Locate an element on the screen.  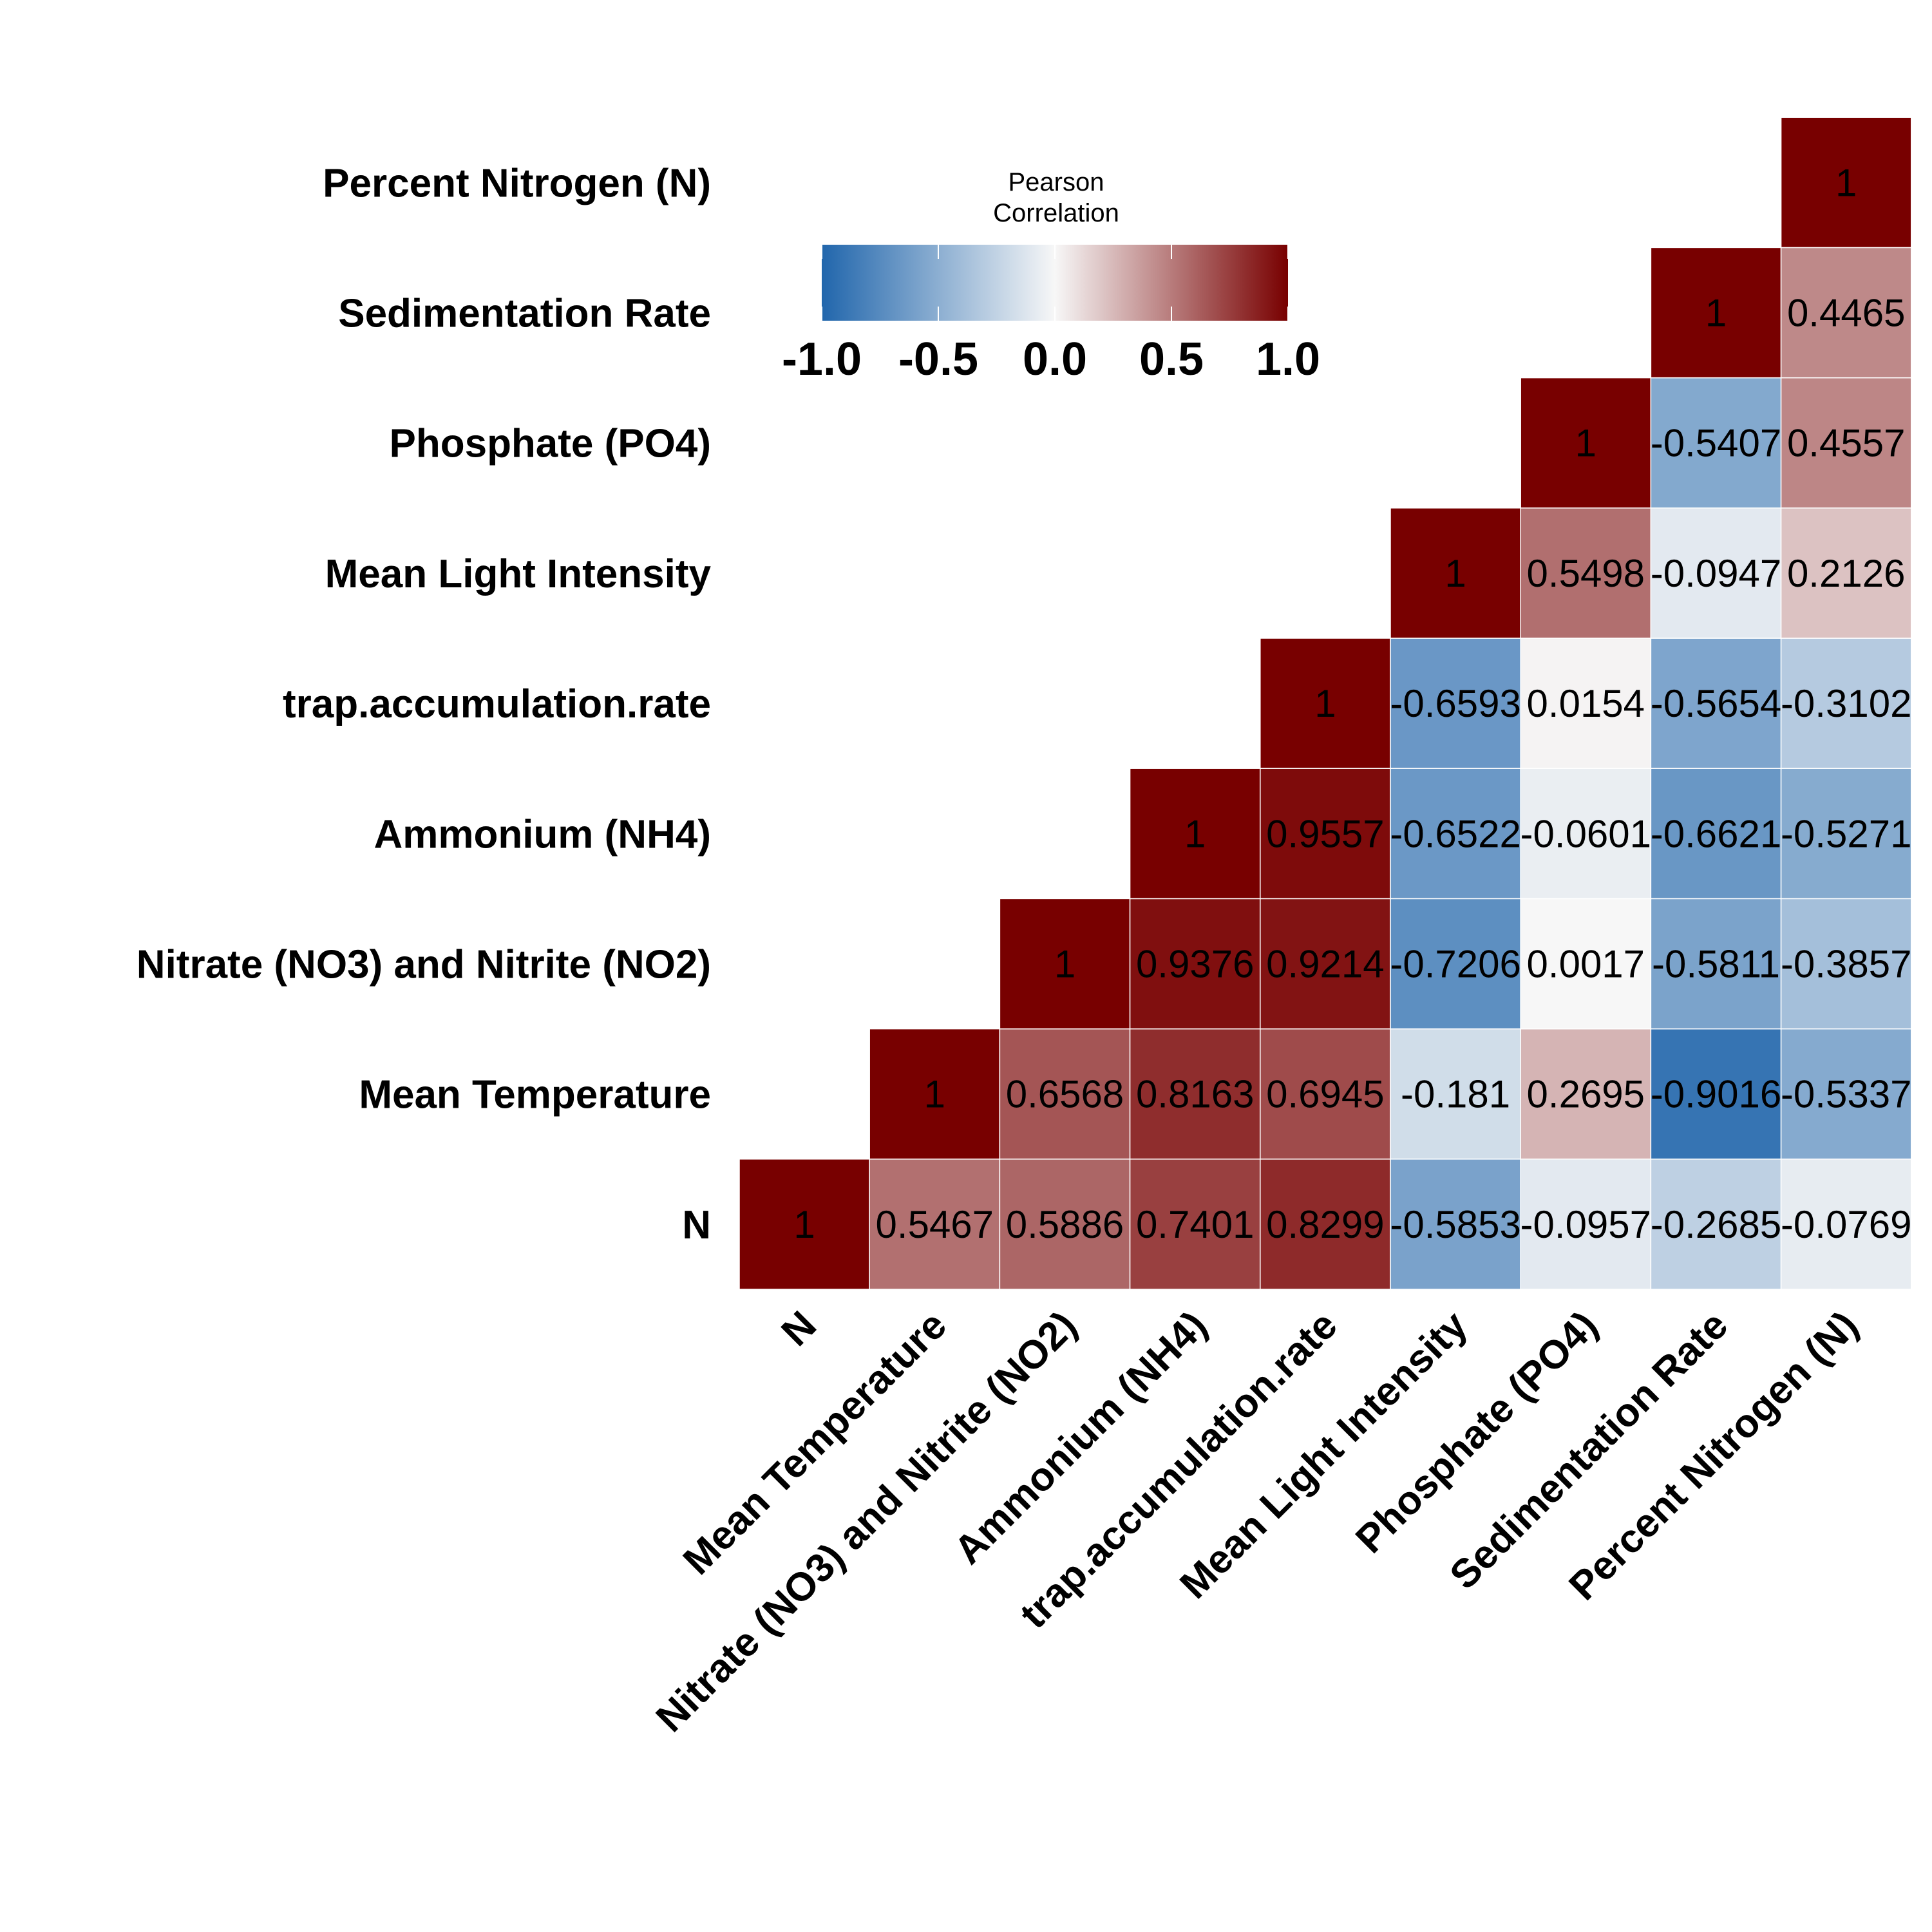
cell-value-0-6: -0.0957 is located at coordinates (1586, 1224).